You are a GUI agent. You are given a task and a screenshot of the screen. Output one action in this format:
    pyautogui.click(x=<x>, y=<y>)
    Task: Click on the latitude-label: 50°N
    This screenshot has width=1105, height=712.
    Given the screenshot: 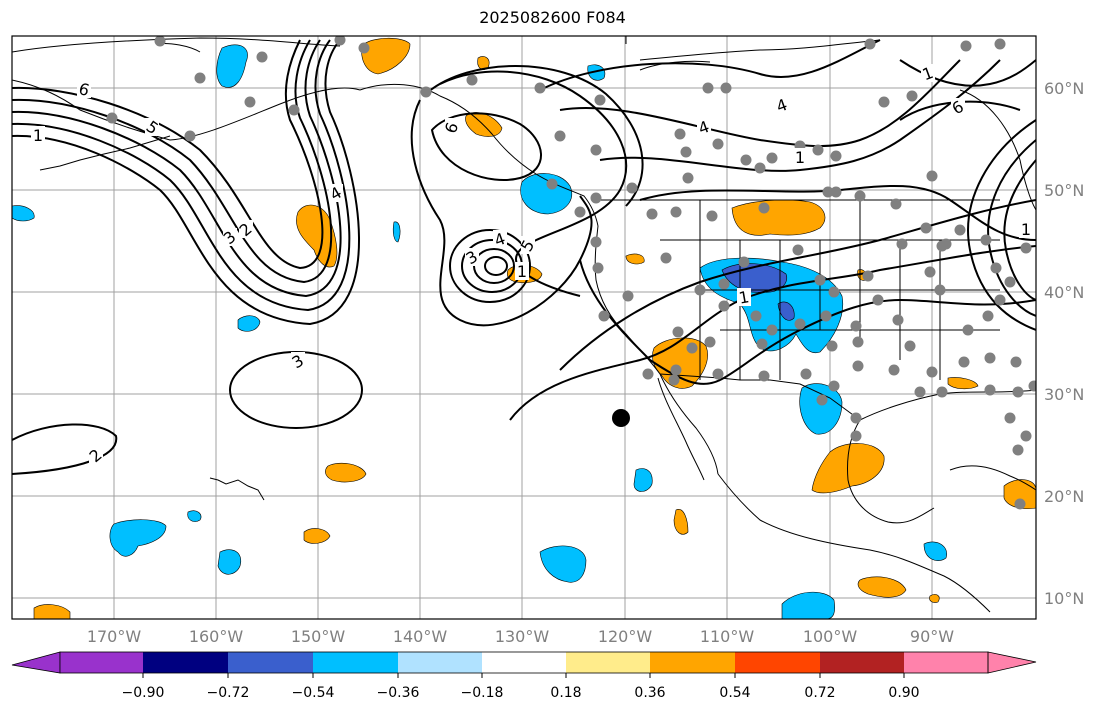 What is the action you would take?
    pyautogui.click(x=1064, y=190)
    